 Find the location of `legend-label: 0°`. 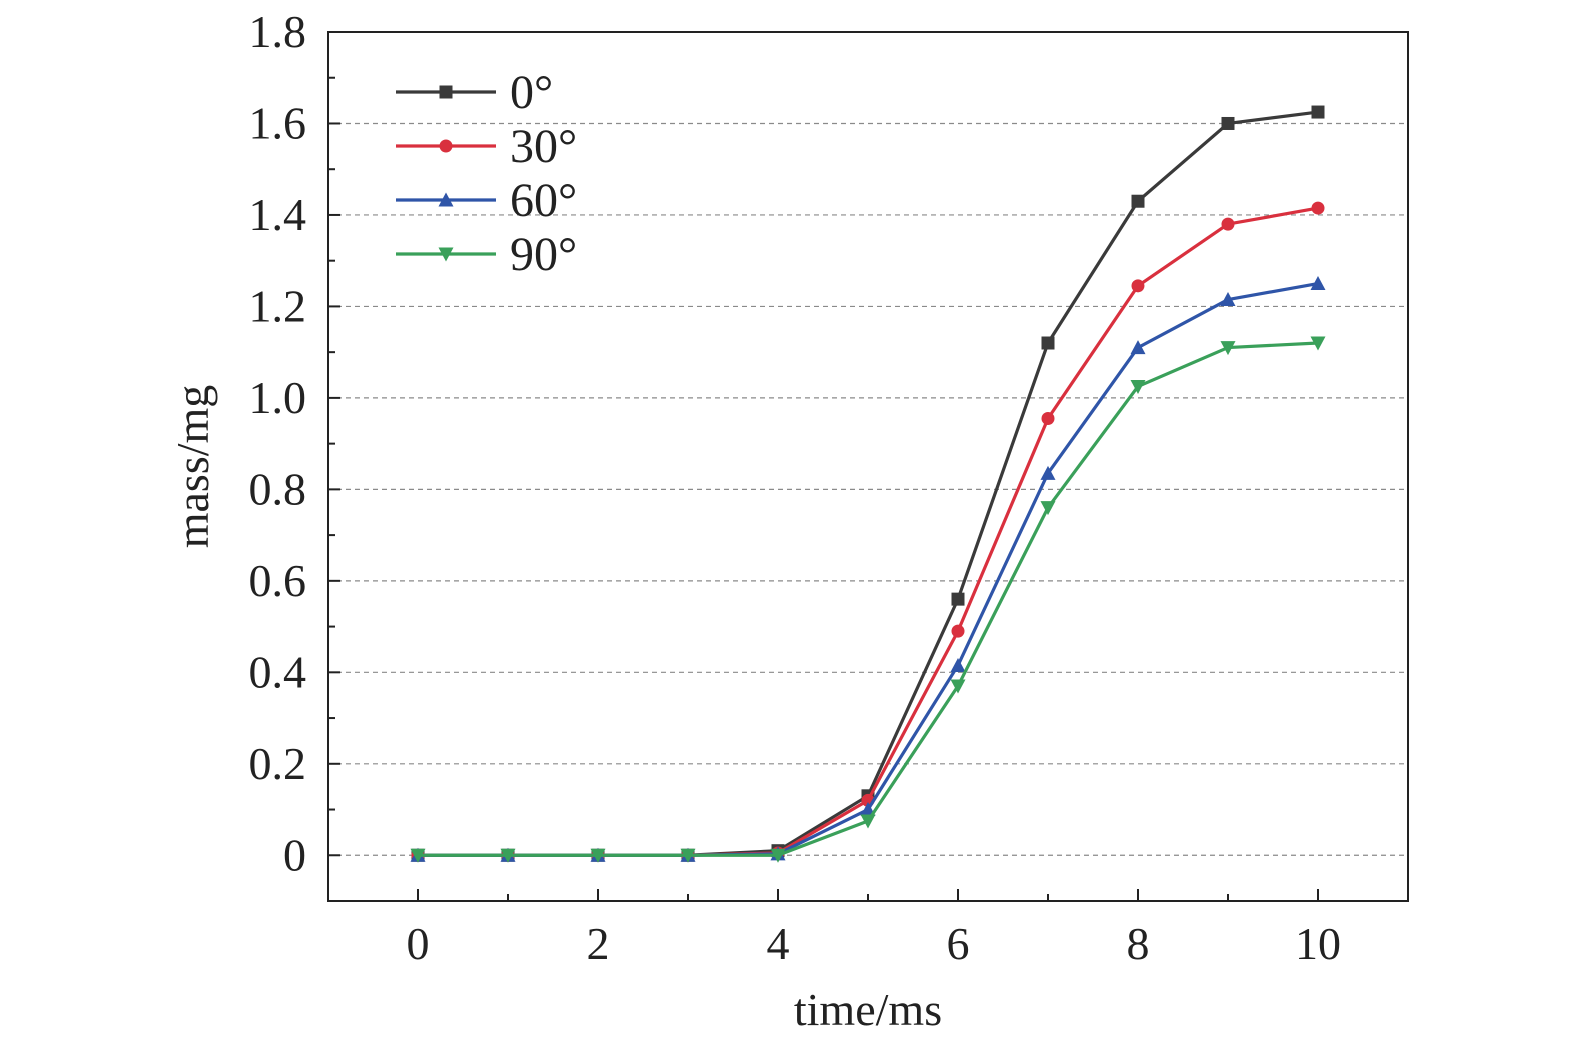

legend-label: 0° is located at coordinates (531, 92).